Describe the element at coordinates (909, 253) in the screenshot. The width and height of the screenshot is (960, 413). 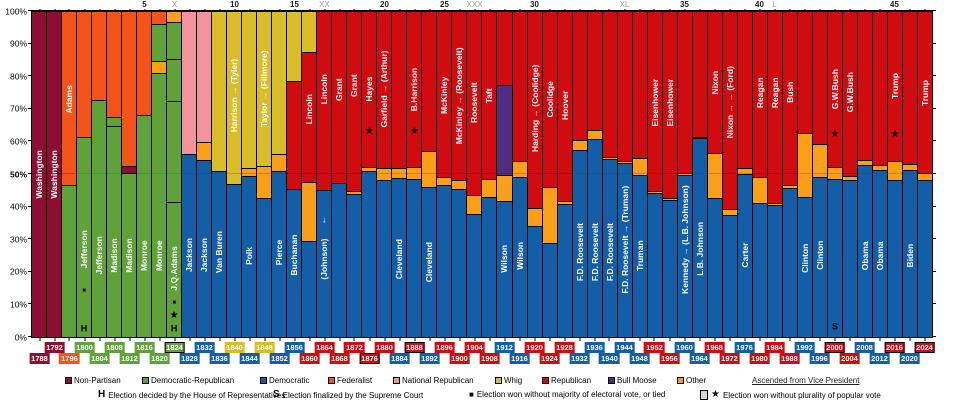
I see `segment-2020-d` at that location.